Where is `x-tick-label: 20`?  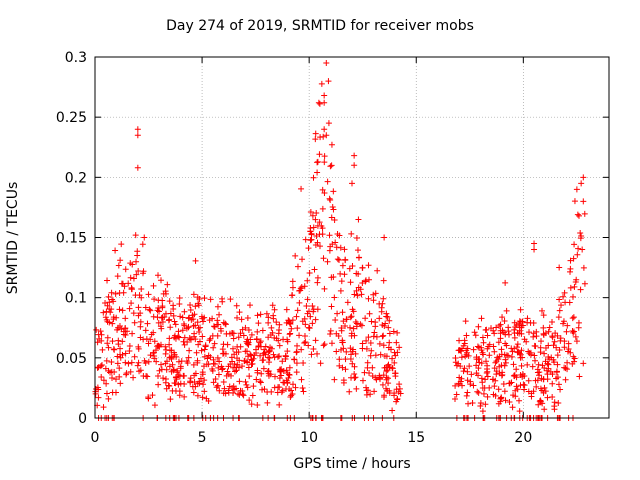 x-tick-label: 20 is located at coordinates (523, 438).